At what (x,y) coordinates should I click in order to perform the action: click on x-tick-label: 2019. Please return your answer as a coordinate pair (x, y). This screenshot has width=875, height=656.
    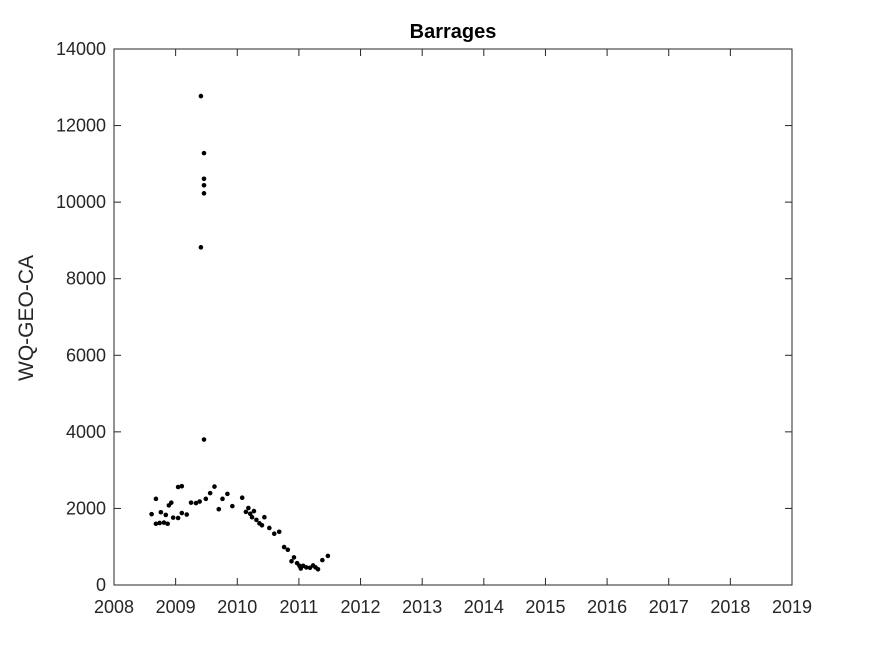
    Looking at the image, I should click on (792, 607).